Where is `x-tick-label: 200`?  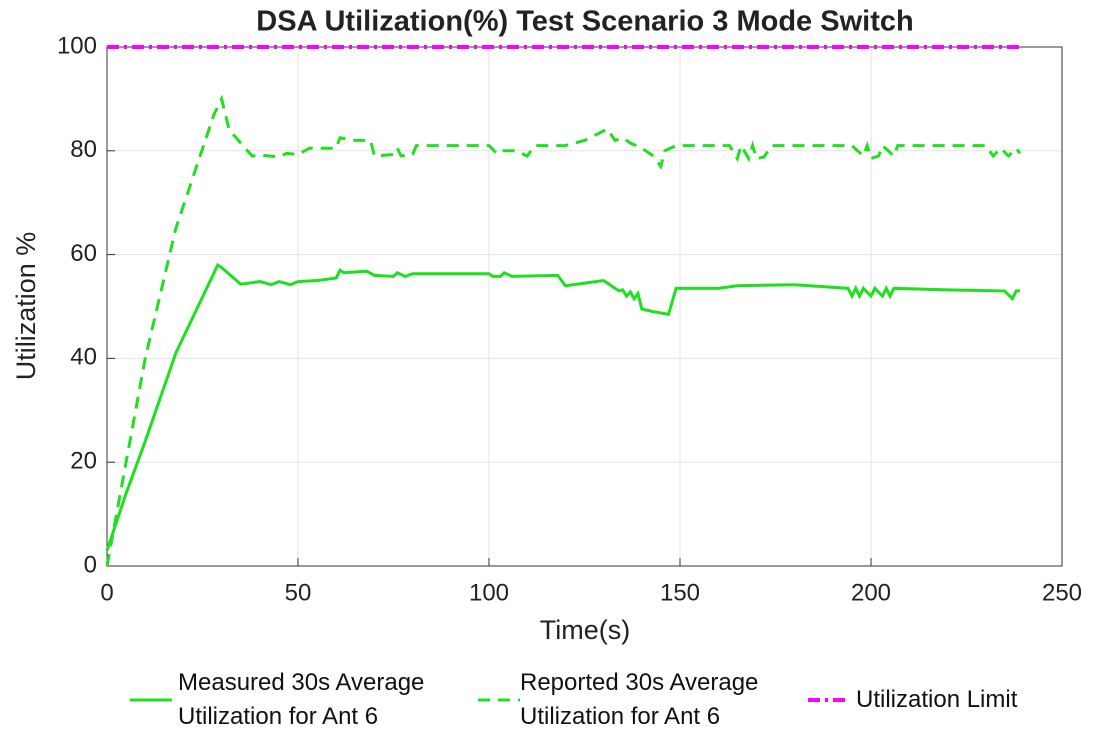
x-tick-label: 200 is located at coordinates (871, 592).